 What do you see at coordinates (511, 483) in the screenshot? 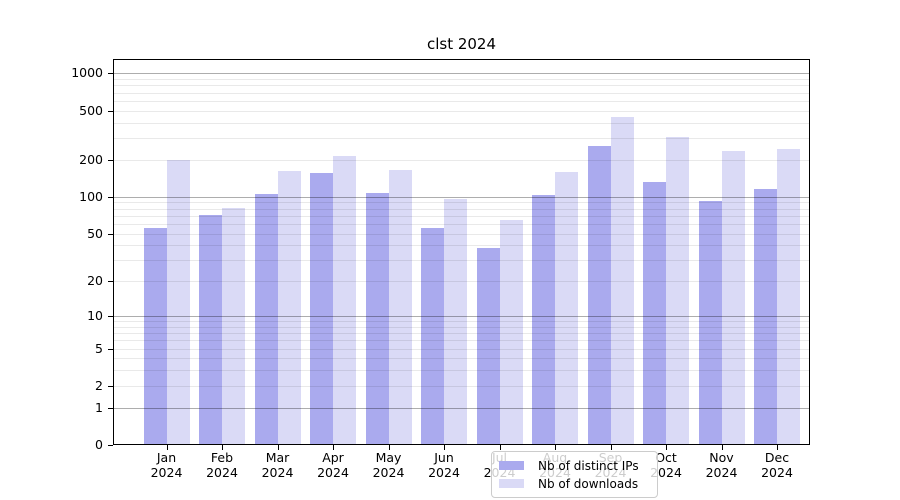
I see `legend-swatch-downloads-icon` at bounding box center [511, 483].